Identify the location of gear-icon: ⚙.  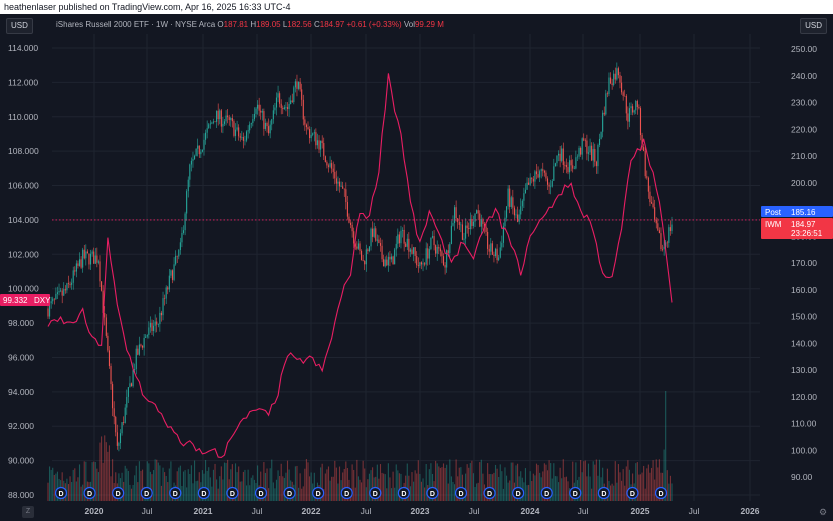
(823, 512).